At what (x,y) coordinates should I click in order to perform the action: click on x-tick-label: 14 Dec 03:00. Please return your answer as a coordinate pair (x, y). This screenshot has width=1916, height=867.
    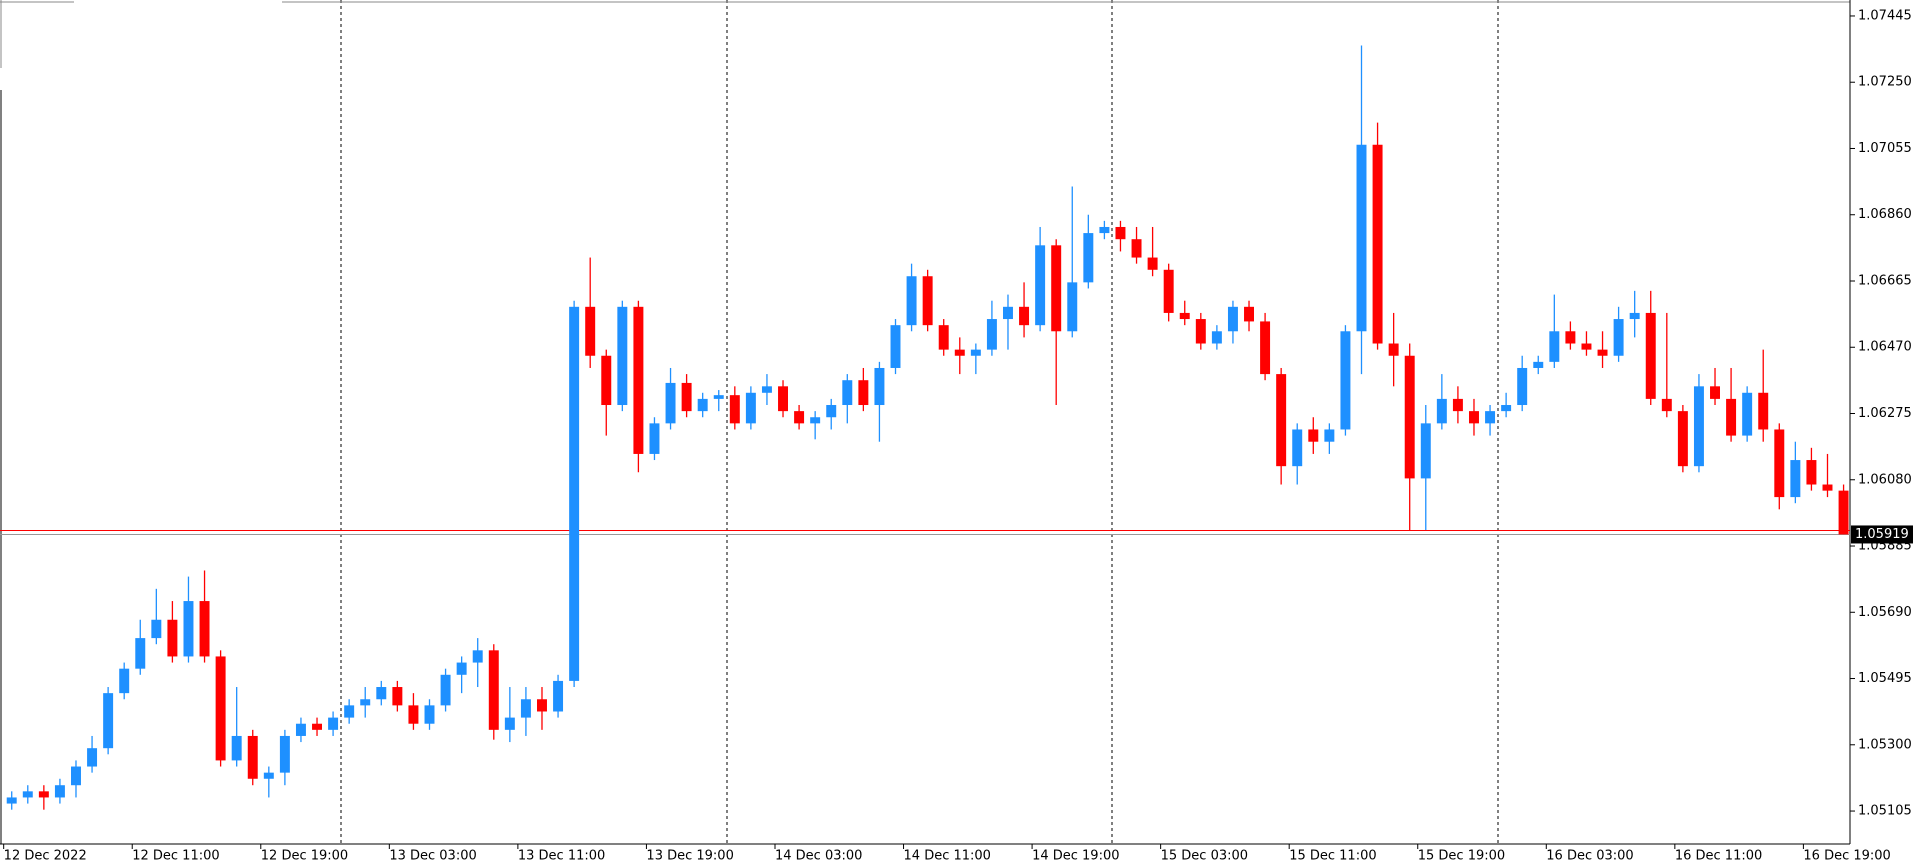
    Looking at the image, I should click on (818, 856).